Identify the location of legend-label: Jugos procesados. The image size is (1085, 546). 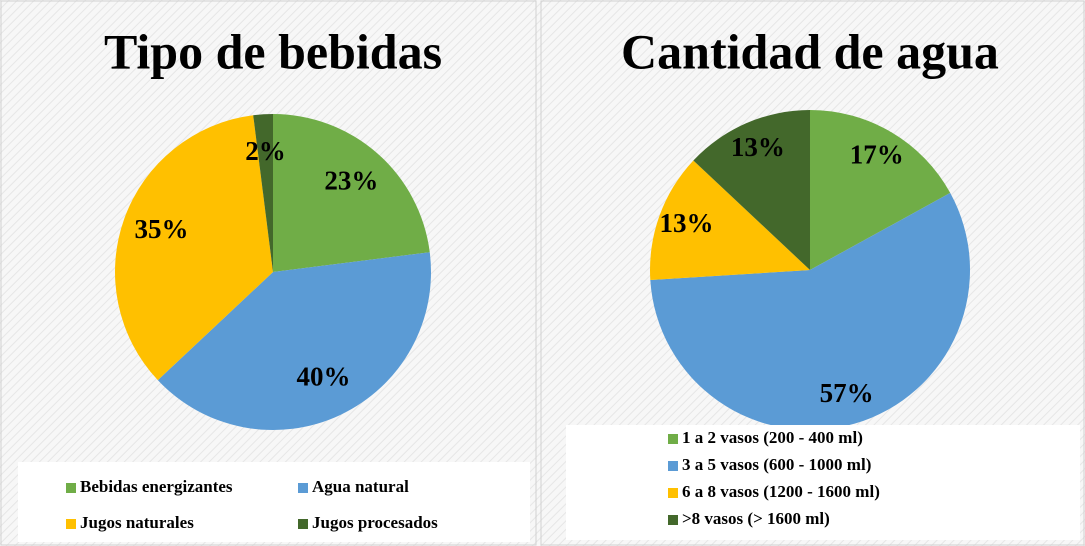
(375, 522).